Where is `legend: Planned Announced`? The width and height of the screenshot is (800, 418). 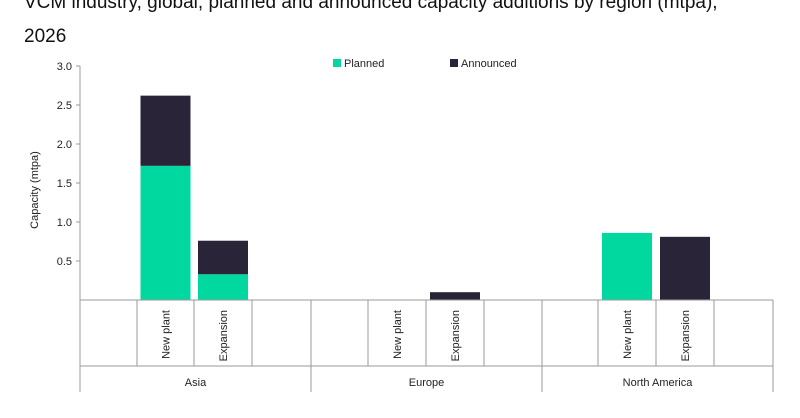
legend: Planned Announced is located at coordinates (425, 64).